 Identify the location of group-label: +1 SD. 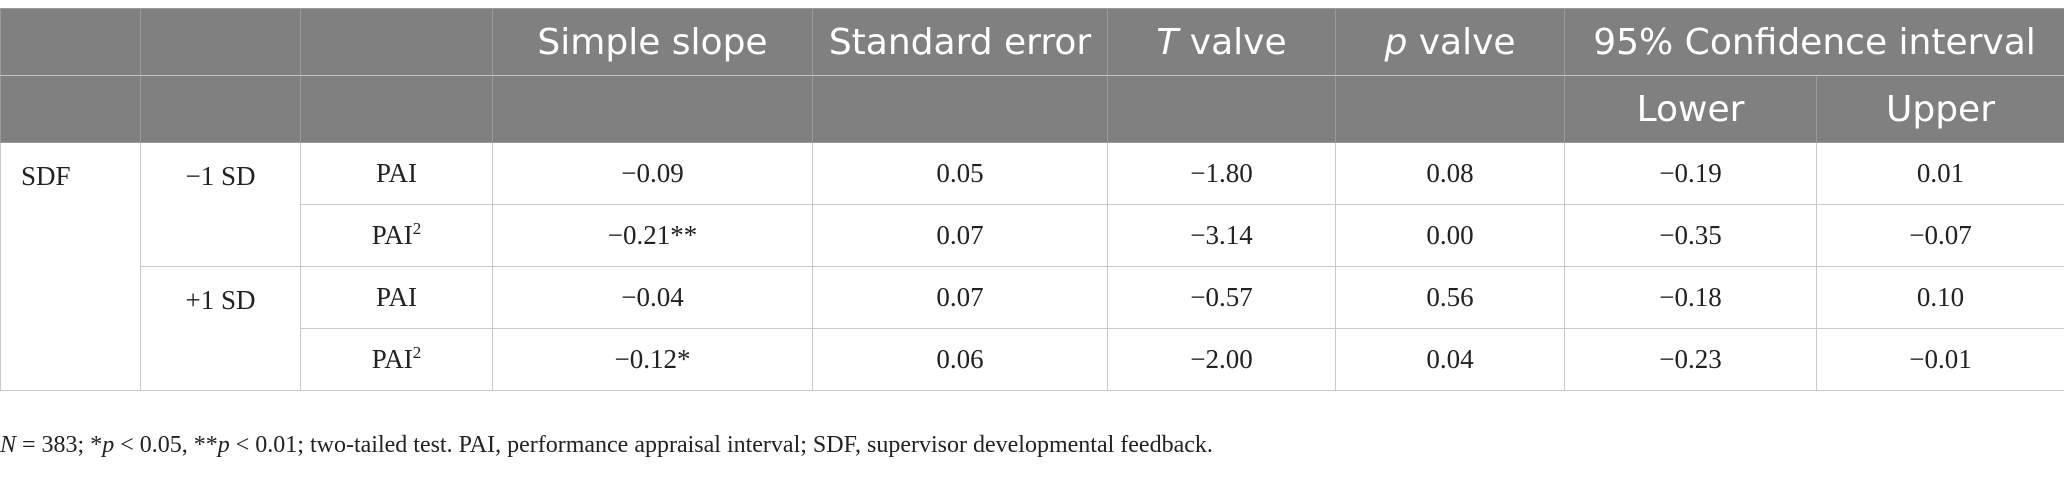
(220, 328).